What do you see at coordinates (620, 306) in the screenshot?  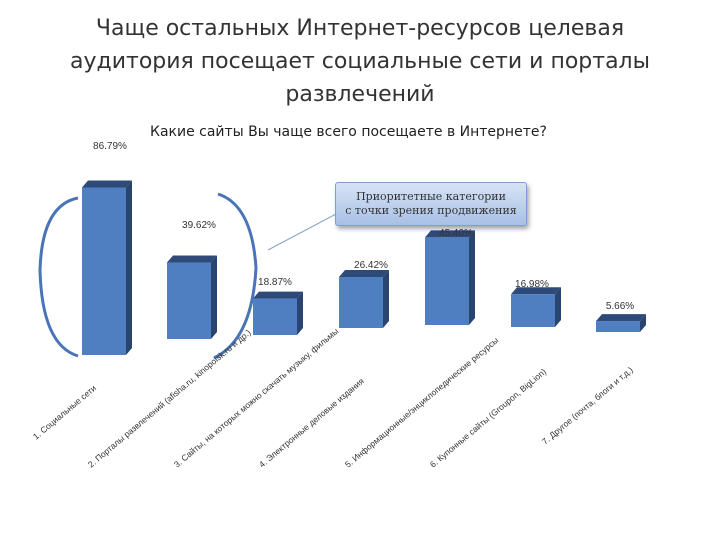 I see `value-label: 5.66%` at bounding box center [620, 306].